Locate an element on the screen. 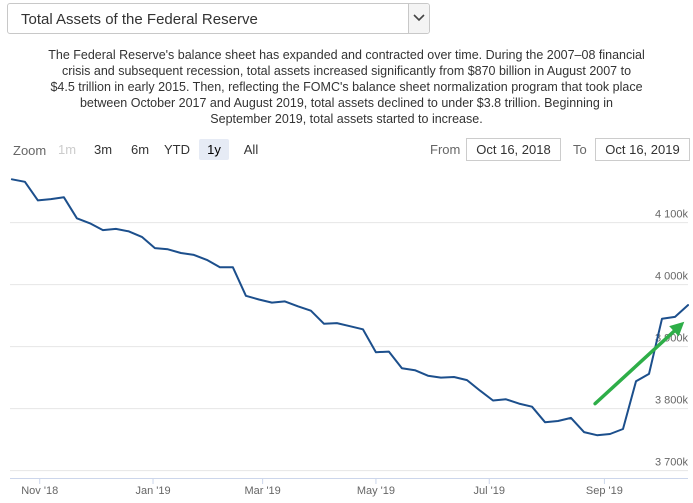 This screenshot has width=693, height=503. dataset-select-toggle is located at coordinates (418, 18).